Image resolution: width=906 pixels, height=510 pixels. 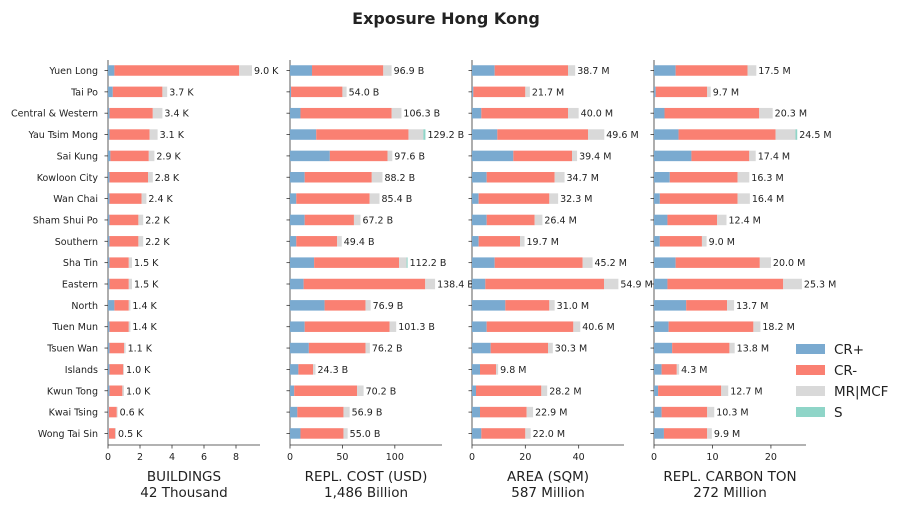 I want to click on panel-repl-cost-usd-bar-sha-tin-cr, so click(x=302, y=262).